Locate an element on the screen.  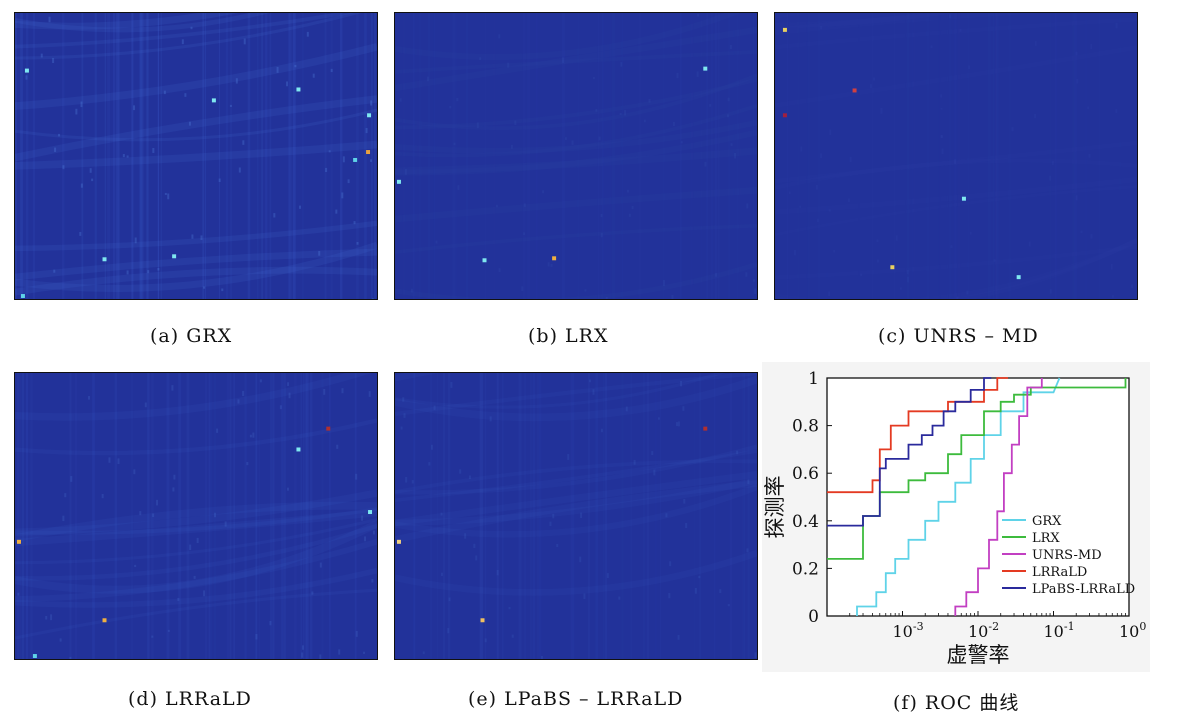
grx-detection-map is located at coordinates (196, 156).